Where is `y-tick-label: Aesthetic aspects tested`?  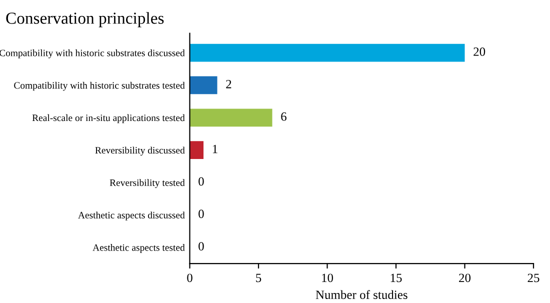
y-tick-label: Aesthetic aspects tested is located at coordinates (138, 248).